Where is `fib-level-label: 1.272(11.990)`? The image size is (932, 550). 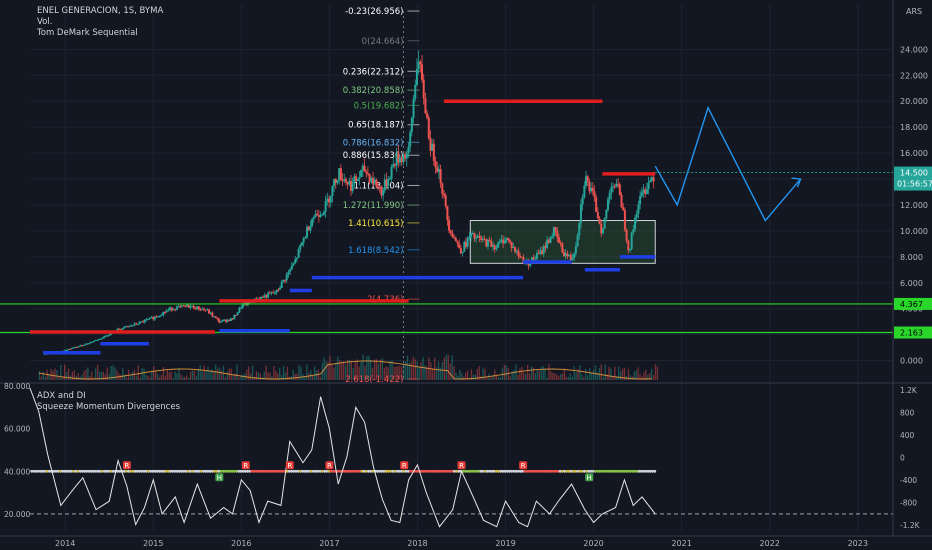 fib-level-label: 1.272(11.990) is located at coordinates (373, 206).